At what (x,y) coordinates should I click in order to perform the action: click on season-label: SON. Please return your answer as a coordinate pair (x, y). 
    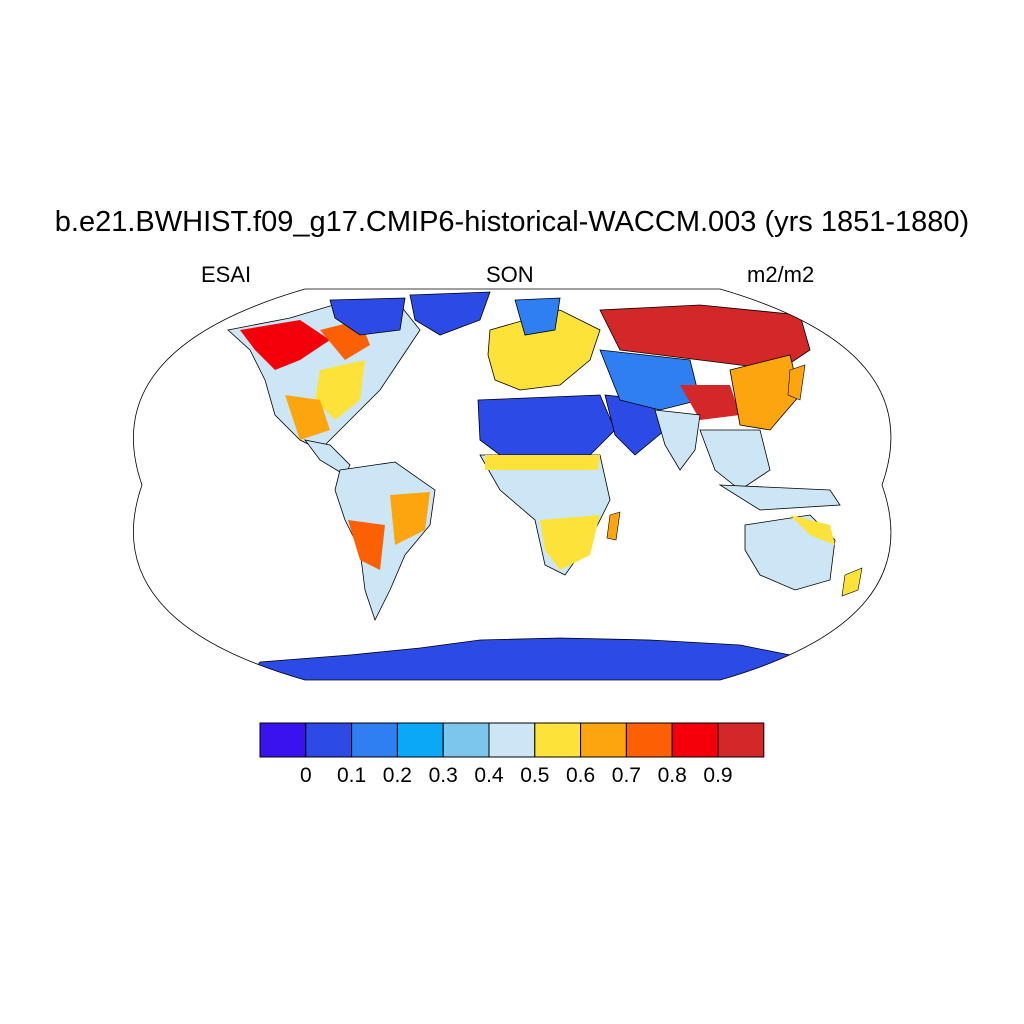
    Looking at the image, I should click on (510, 274).